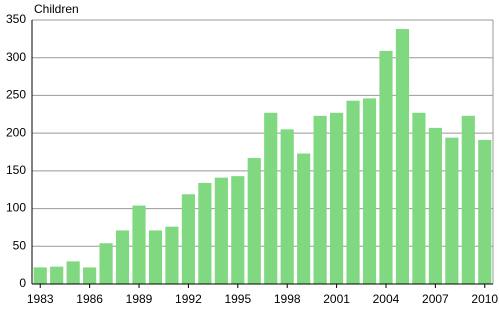 This screenshot has width=499, height=310. I want to click on x-tick-label: 2007, so click(435, 299).